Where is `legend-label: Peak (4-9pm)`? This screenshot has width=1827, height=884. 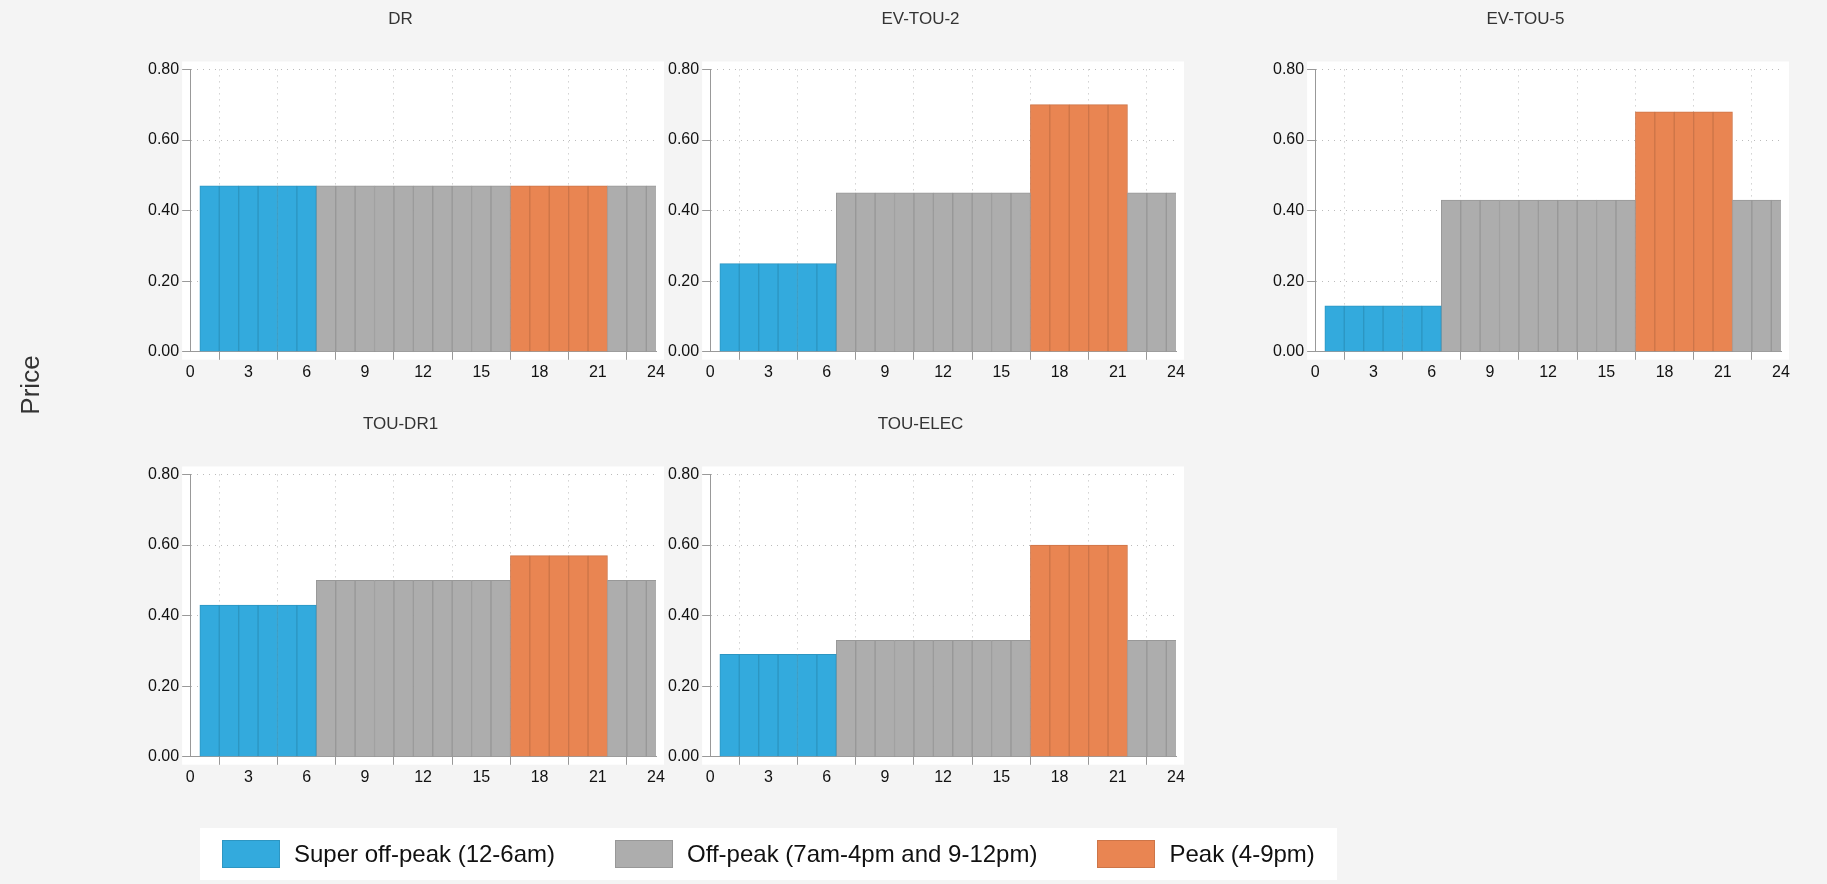 legend-label: Peak (4-9pm) is located at coordinates (1242, 854).